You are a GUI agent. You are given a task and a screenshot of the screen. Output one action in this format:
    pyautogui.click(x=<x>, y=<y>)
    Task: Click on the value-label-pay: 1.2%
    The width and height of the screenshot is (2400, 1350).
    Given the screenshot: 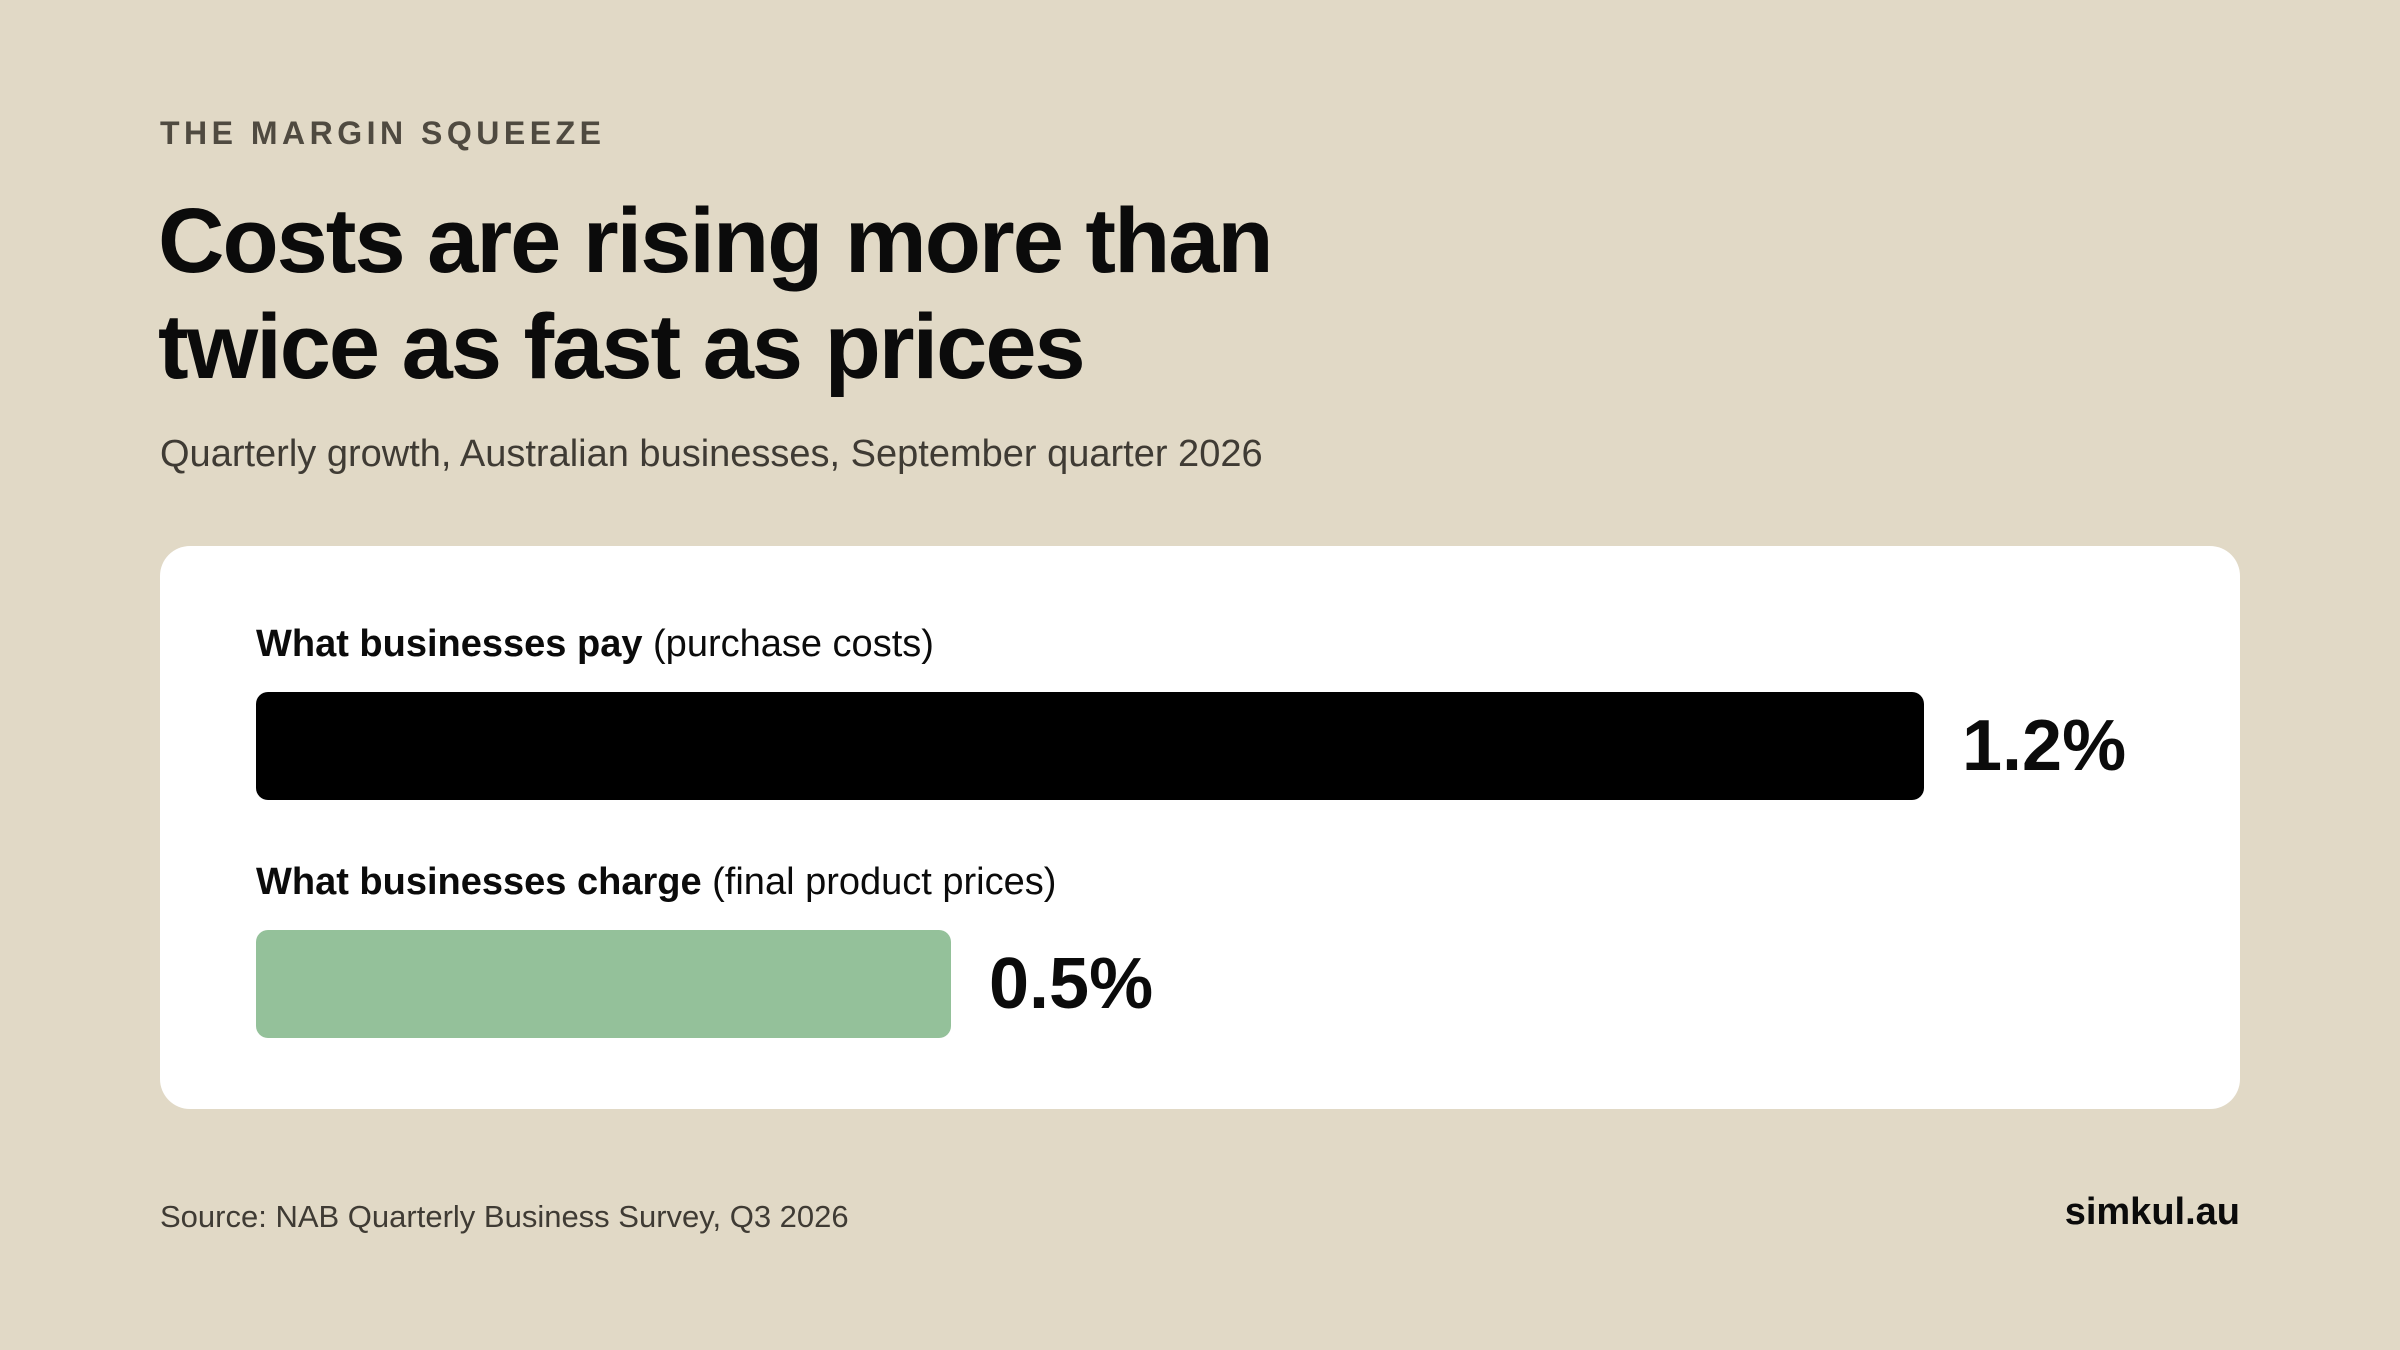 What is the action you would take?
    pyautogui.click(x=2044, y=746)
    